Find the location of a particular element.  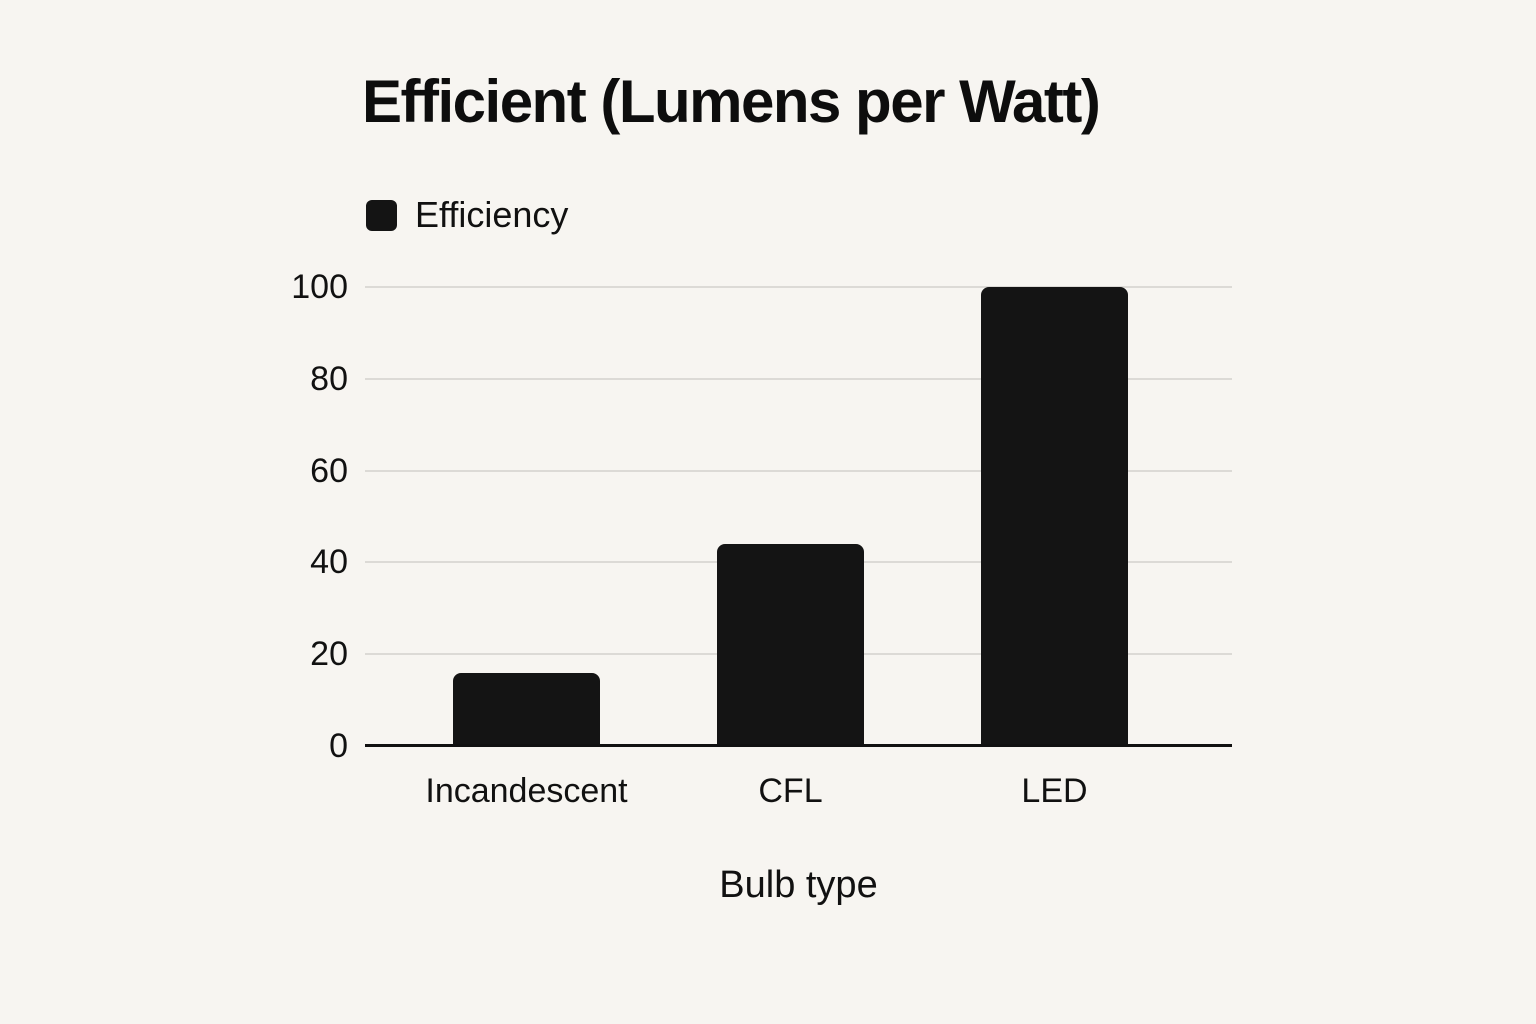

bar-led is located at coordinates (1054, 516).